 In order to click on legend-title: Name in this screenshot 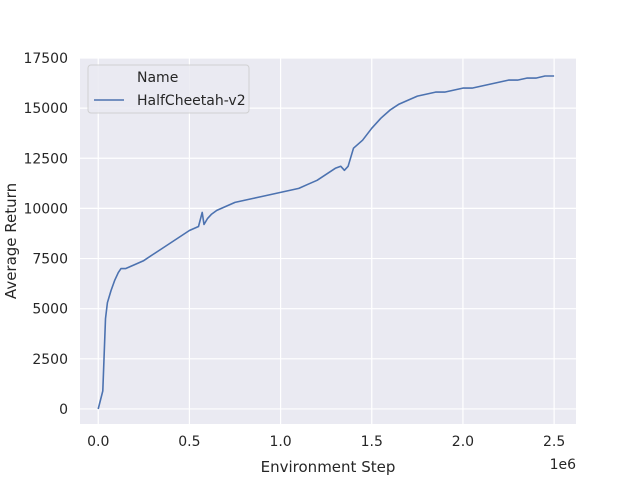, I will do `click(157, 78)`.